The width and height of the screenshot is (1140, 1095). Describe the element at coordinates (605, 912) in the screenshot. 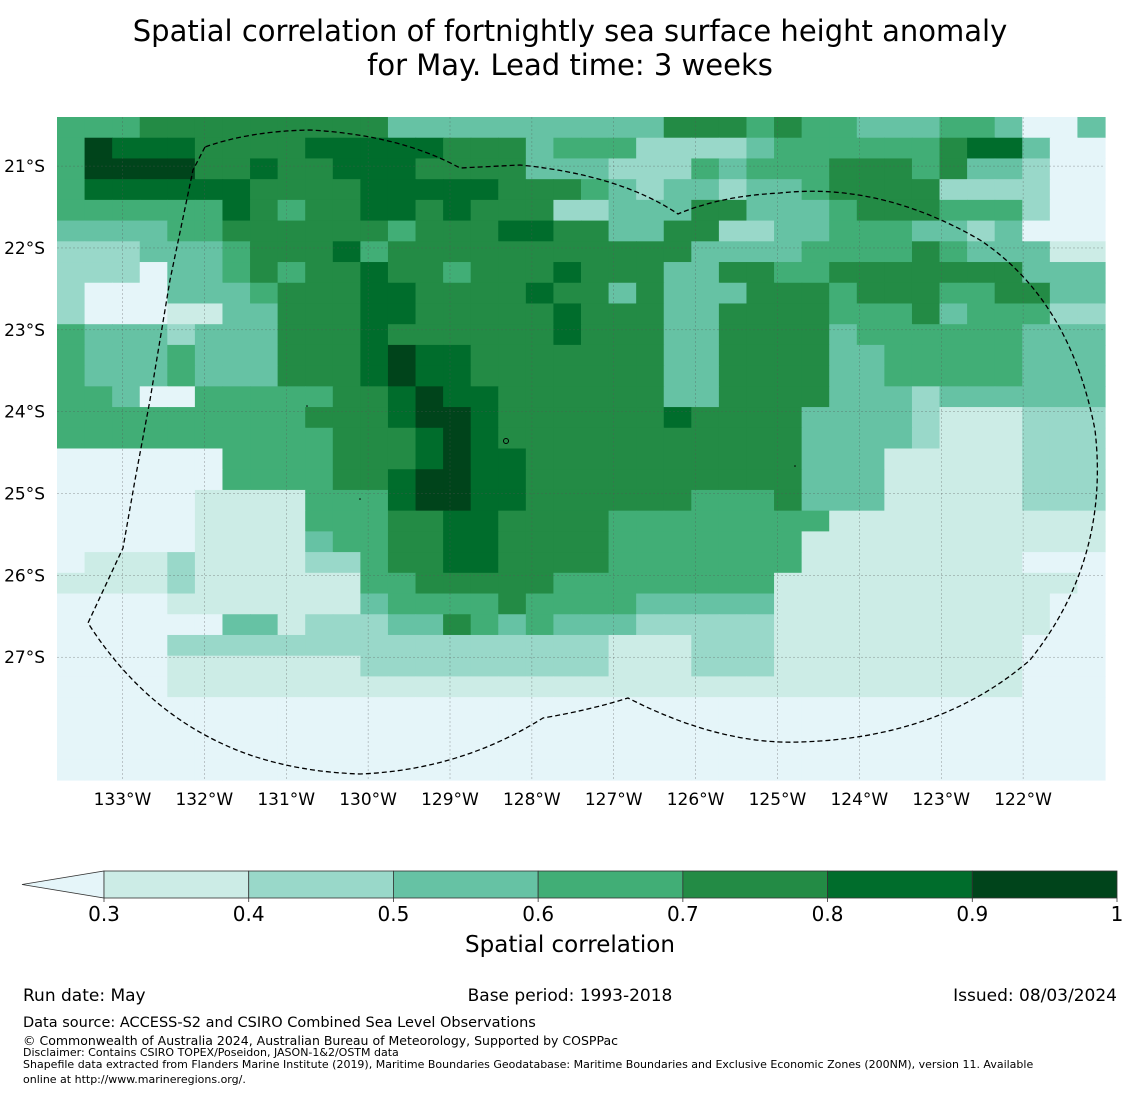

I see `colorbar-tick-labels: 0.3 0.4 0.5 0.6 0.7 0.8 0.9 1` at that location.